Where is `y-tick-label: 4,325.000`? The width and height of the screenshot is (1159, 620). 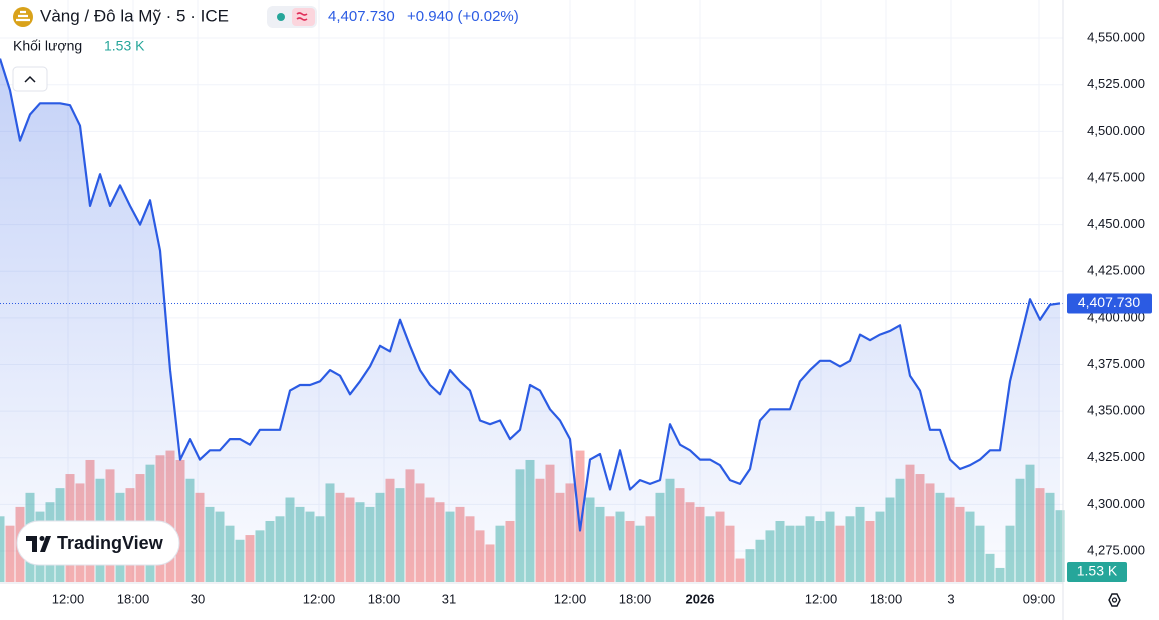 y-tick-label: 4,325.000 is located at coordinates (1116, 456).